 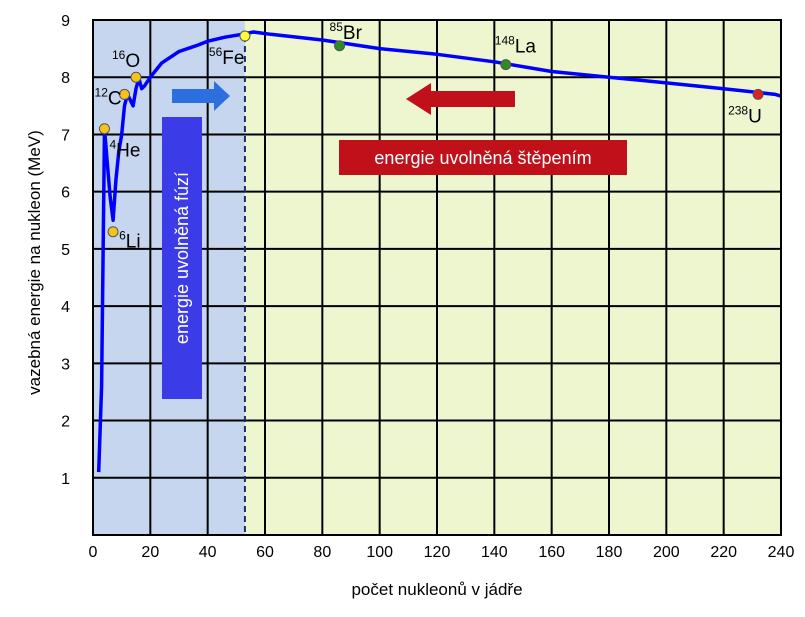 What do you see at coordinates (34, 262) in the screenshot?
I see `y-axis-title: vazebná energie na nukleon (MeV)` at bounding box center [34, 262].